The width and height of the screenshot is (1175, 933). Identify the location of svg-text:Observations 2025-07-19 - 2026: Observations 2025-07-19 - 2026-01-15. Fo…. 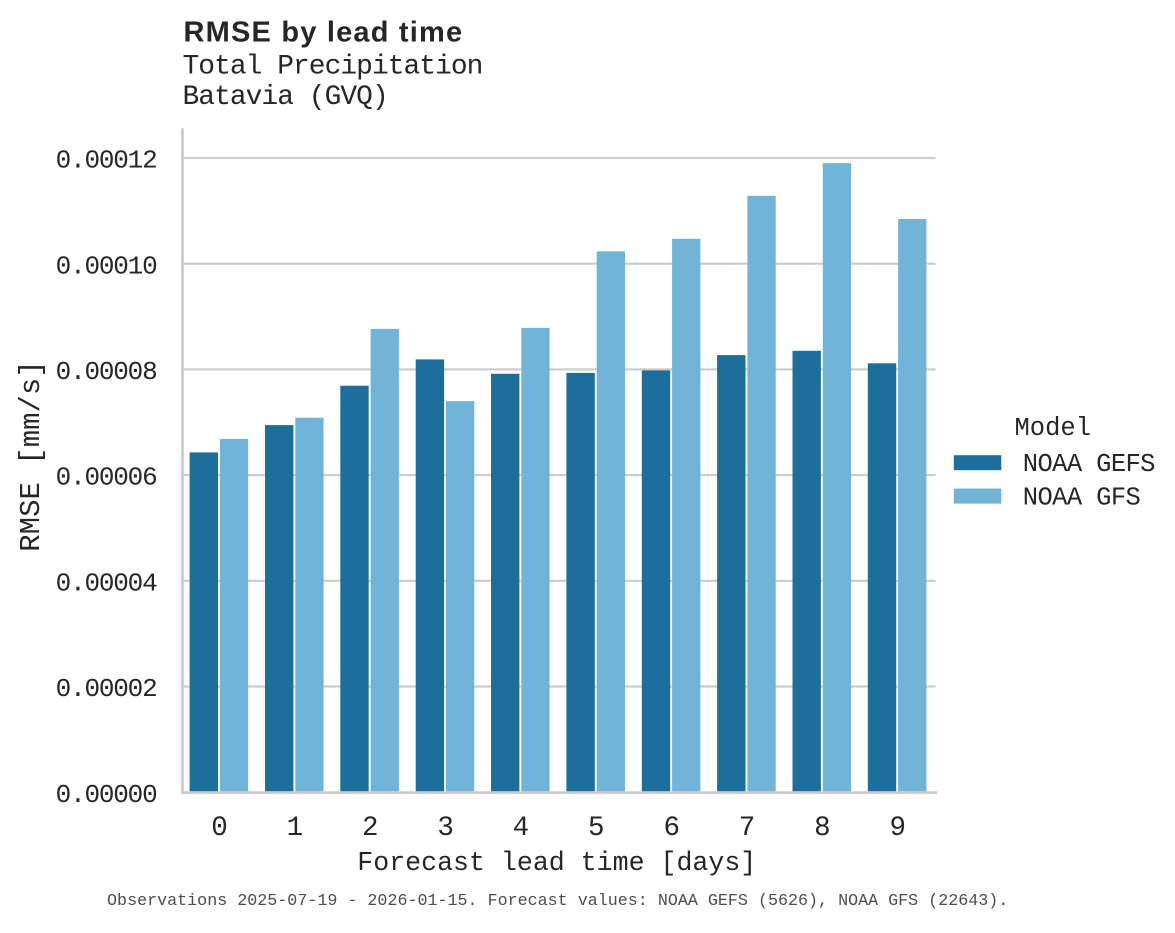
(557, 901).